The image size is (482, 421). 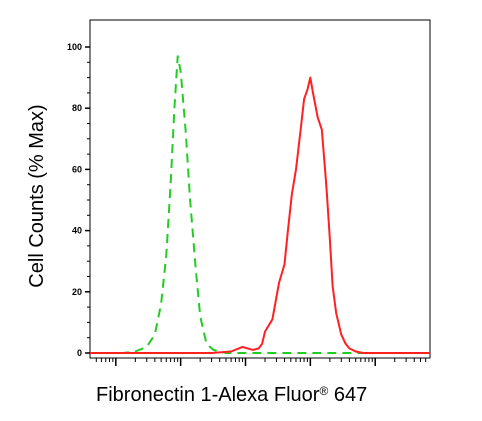 What do you see at coordinates (77, 108) in the screenshot?
I see `y-tick-label: 80` at bounding box center [77, 108].